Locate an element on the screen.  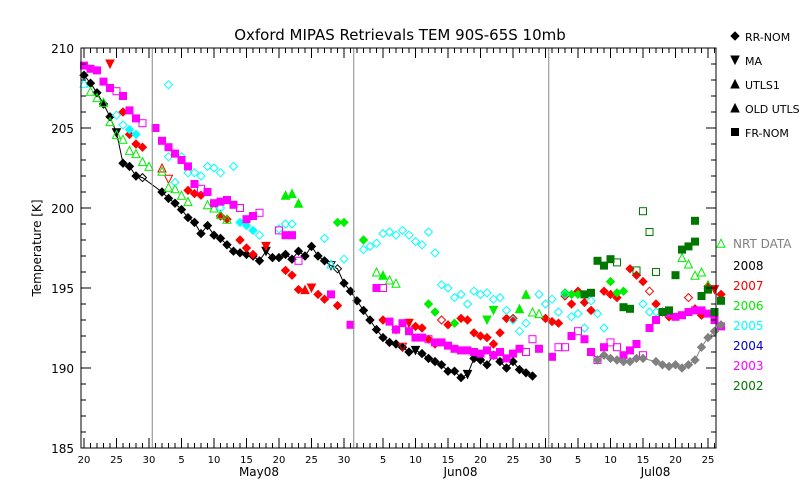
legend-label: MA is located at coordinates (753, 61).